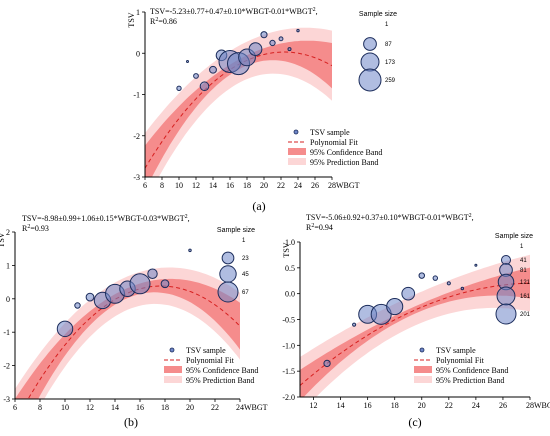  Describe the element at coordinates (281, 185) in the screenshot. I see `x-tick-label: 22` at that location.